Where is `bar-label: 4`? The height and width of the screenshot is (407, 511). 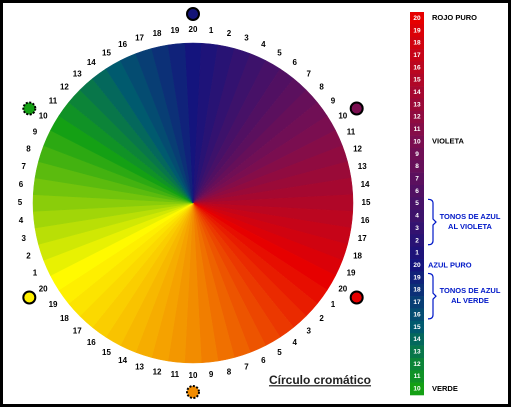
bar-label: 4 is located at coordinates (417, 216).